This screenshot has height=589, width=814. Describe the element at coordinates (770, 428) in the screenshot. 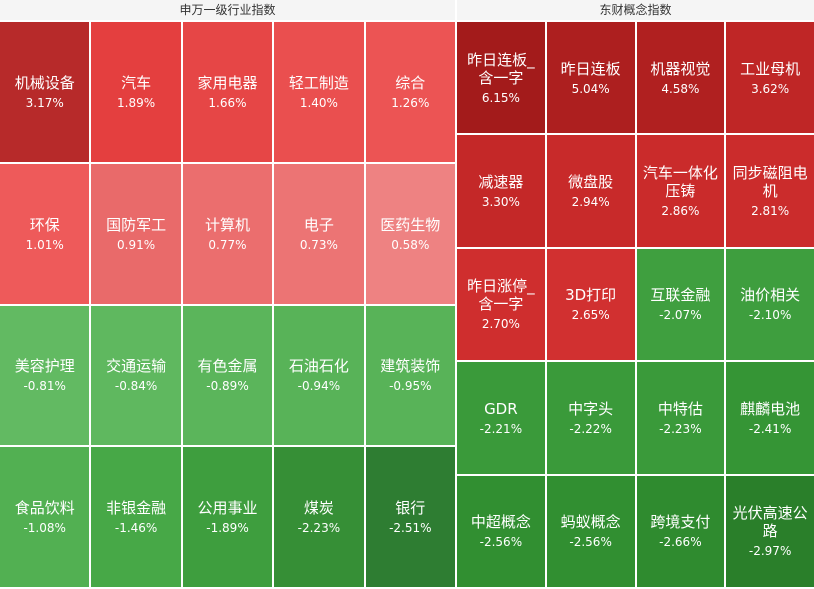

I see `tile-change: -2.41%` at that location.